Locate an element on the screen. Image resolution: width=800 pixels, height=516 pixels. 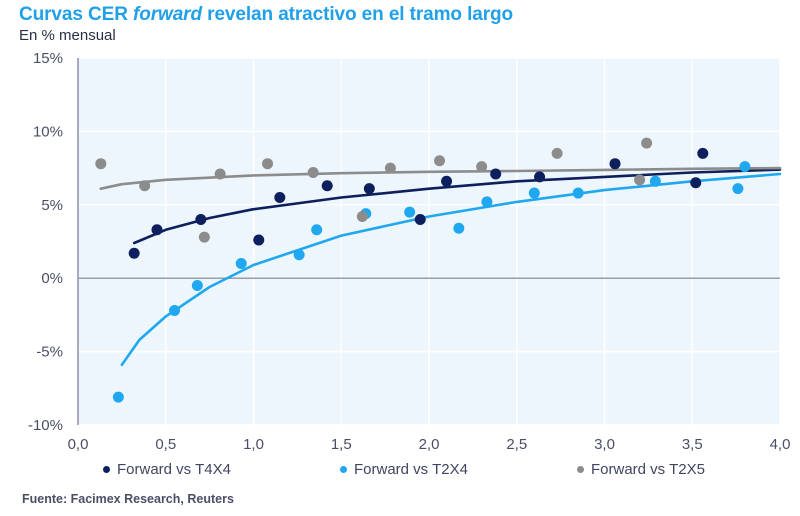
legend-item-t4x4: Forward vs T4X4 is located at coordinates (167, 469).